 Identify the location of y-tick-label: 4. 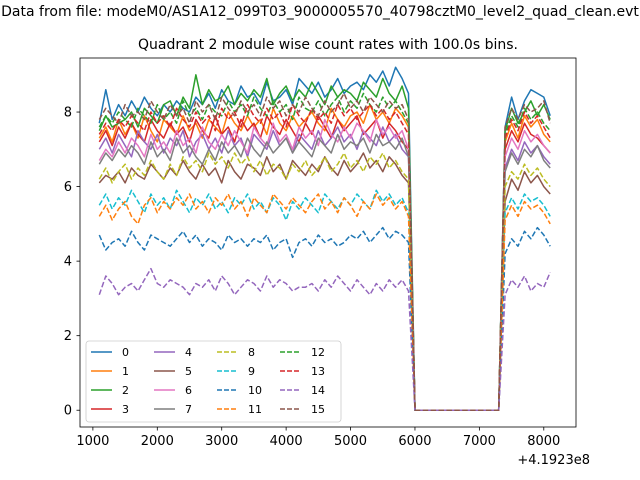
(68, 262).